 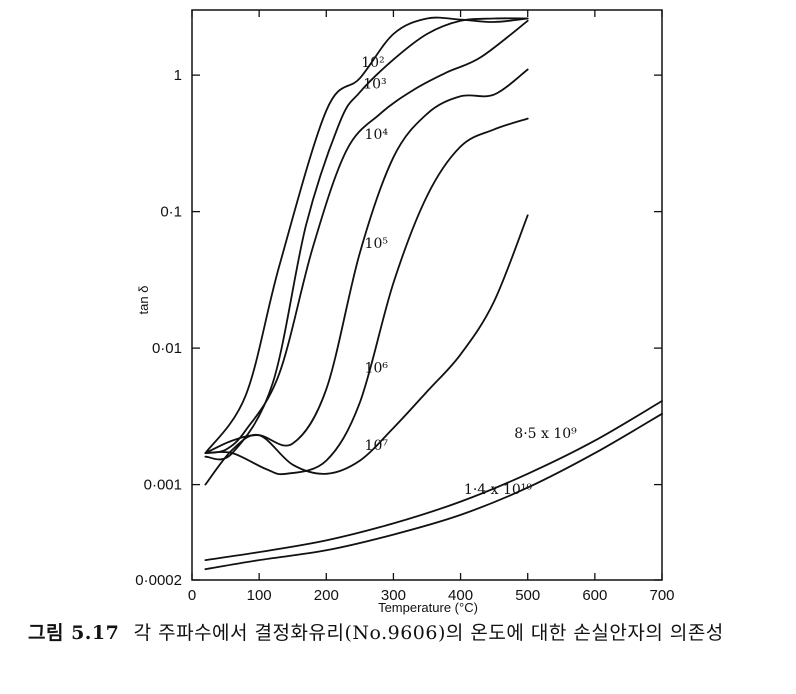 I want to click on series-label: 10⁷, so click(x=377, y=446).